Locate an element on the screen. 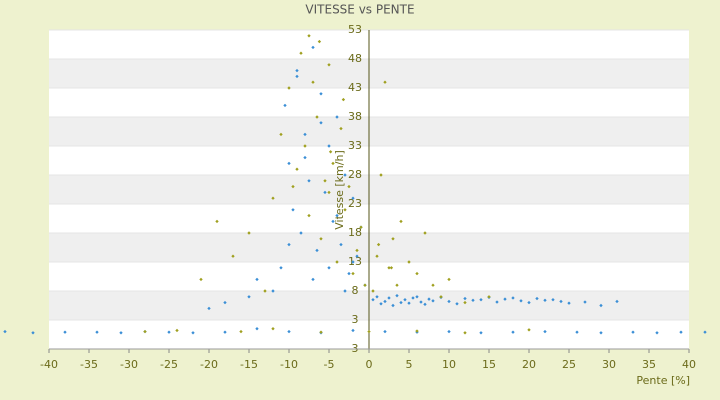 The image size is (720, 400). y-tick-label: 8 is located at coordinates (355, 290).